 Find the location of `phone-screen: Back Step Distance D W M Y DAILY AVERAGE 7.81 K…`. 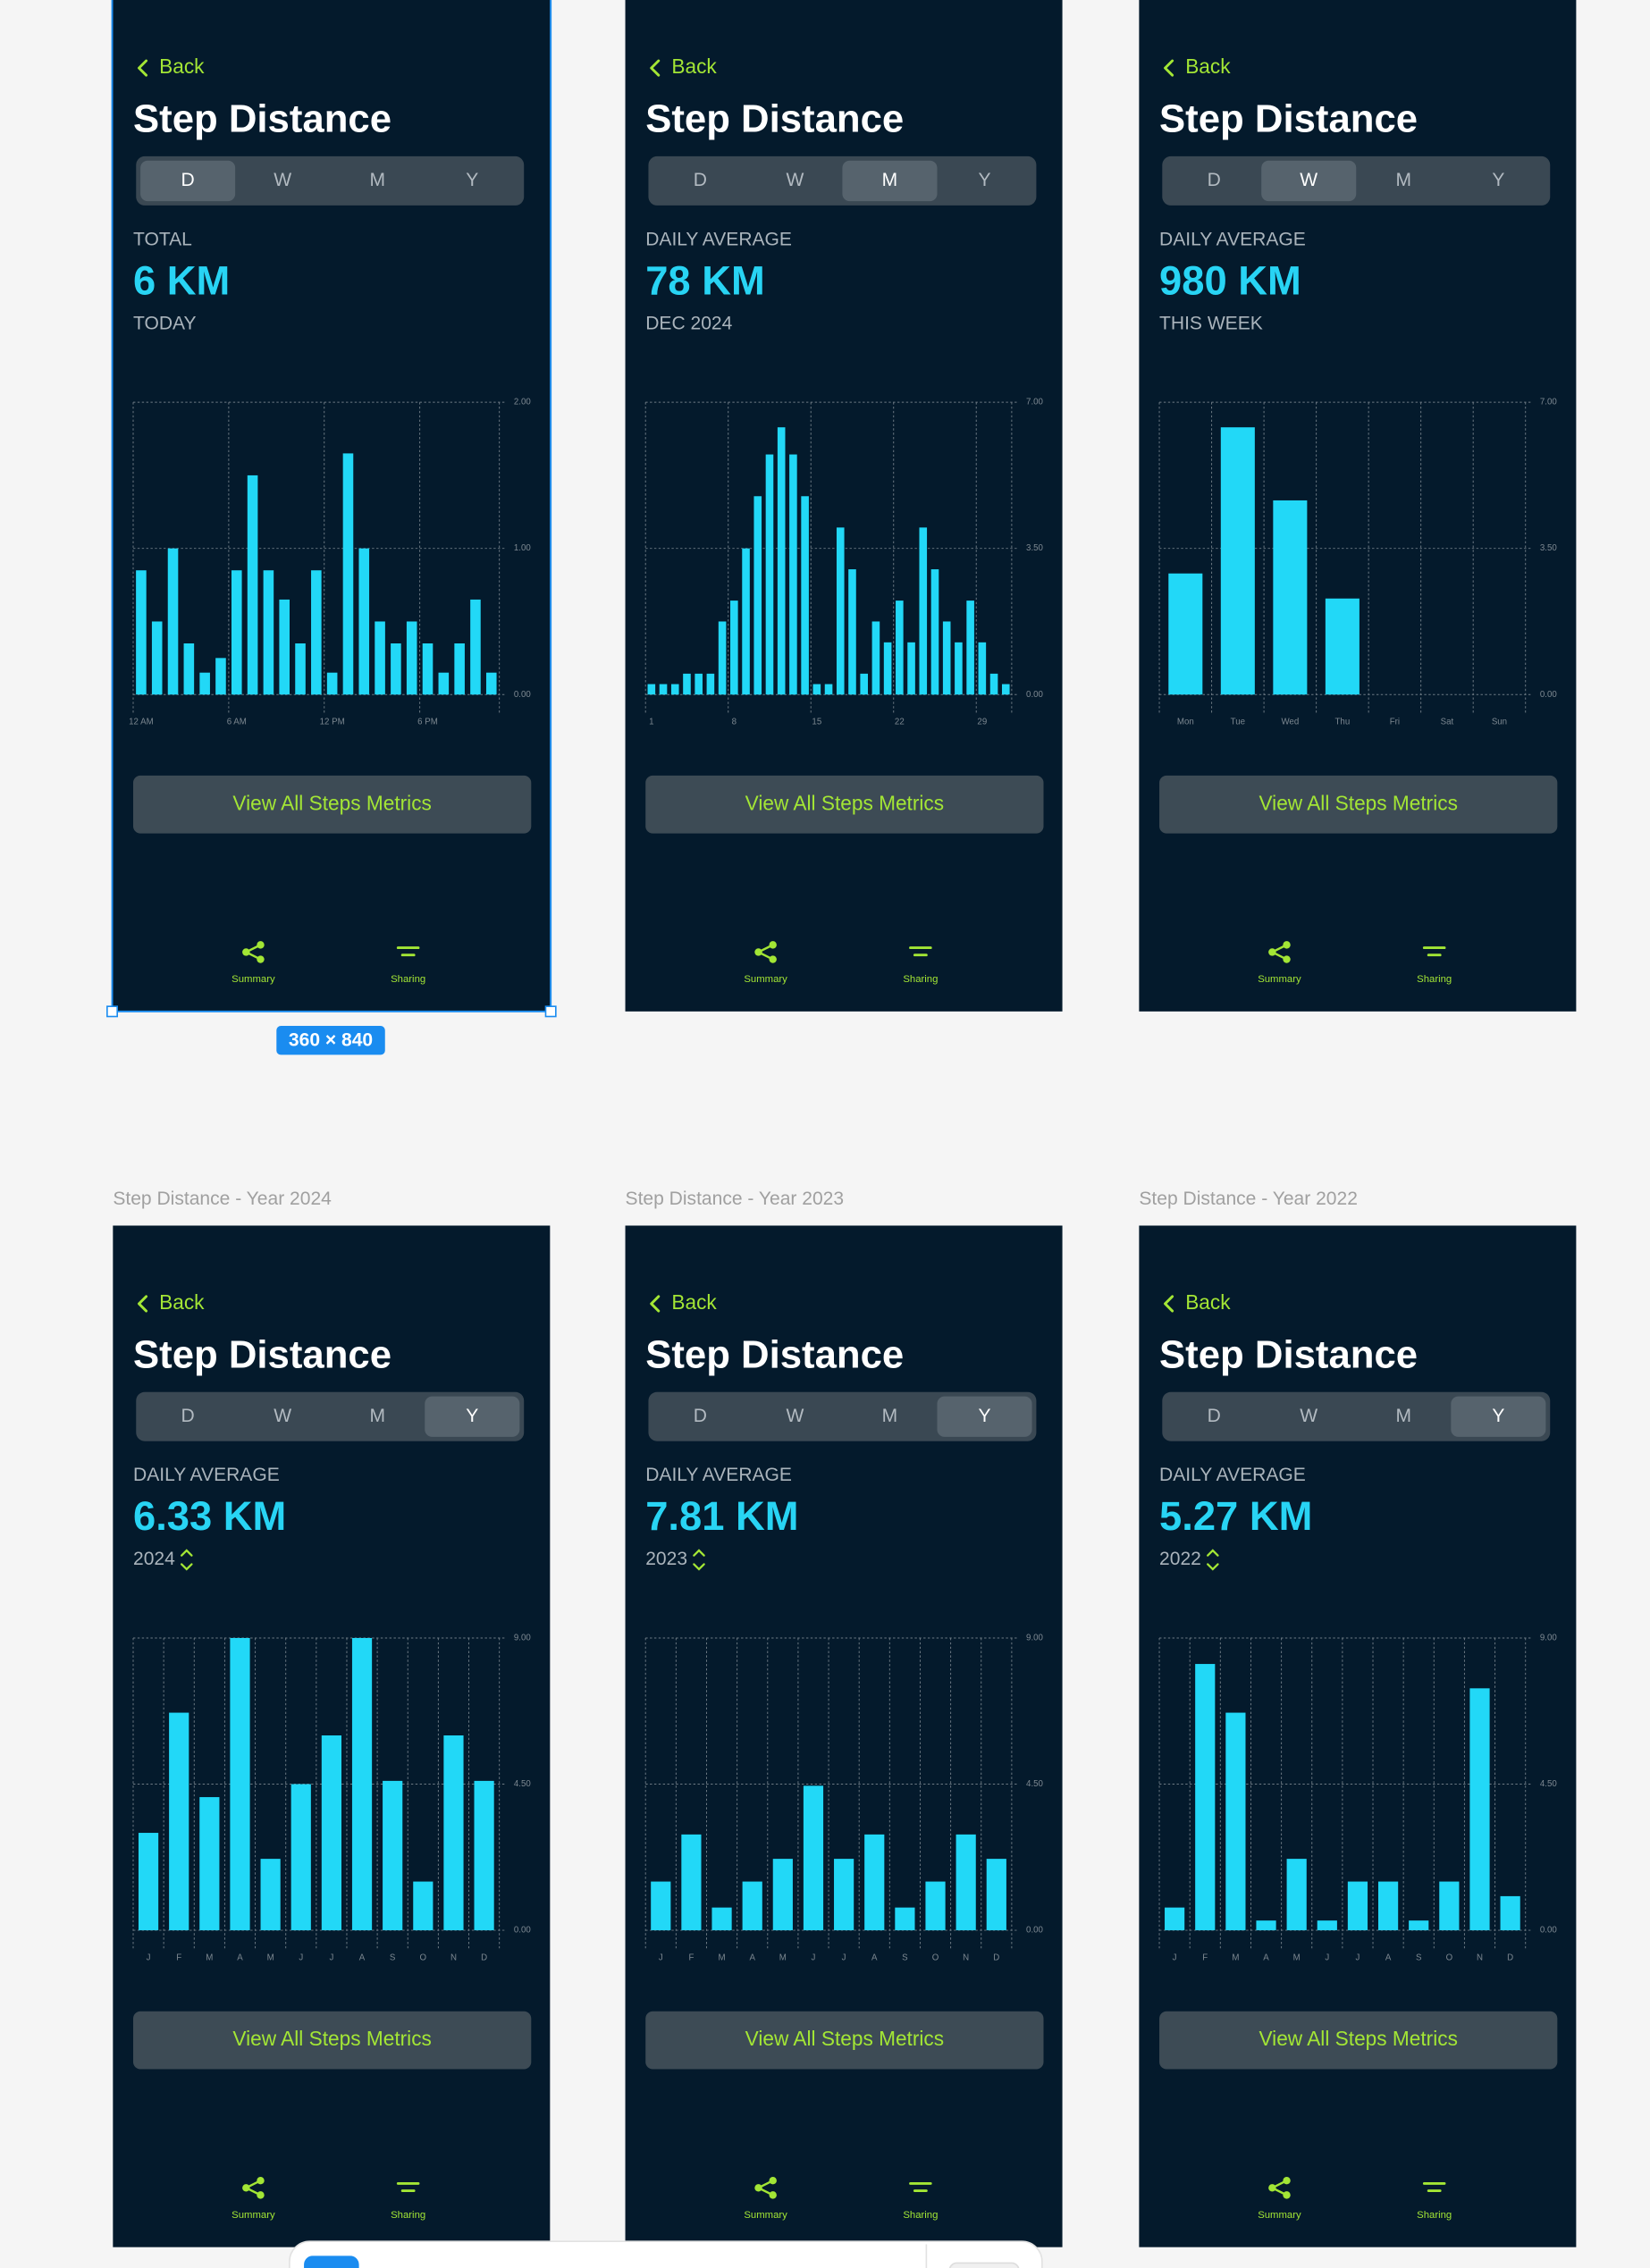

phone-screen: Back Step Distance D W M Y DAILY AVERAGE 7.81 K… is located at coordinates (844, 1736).